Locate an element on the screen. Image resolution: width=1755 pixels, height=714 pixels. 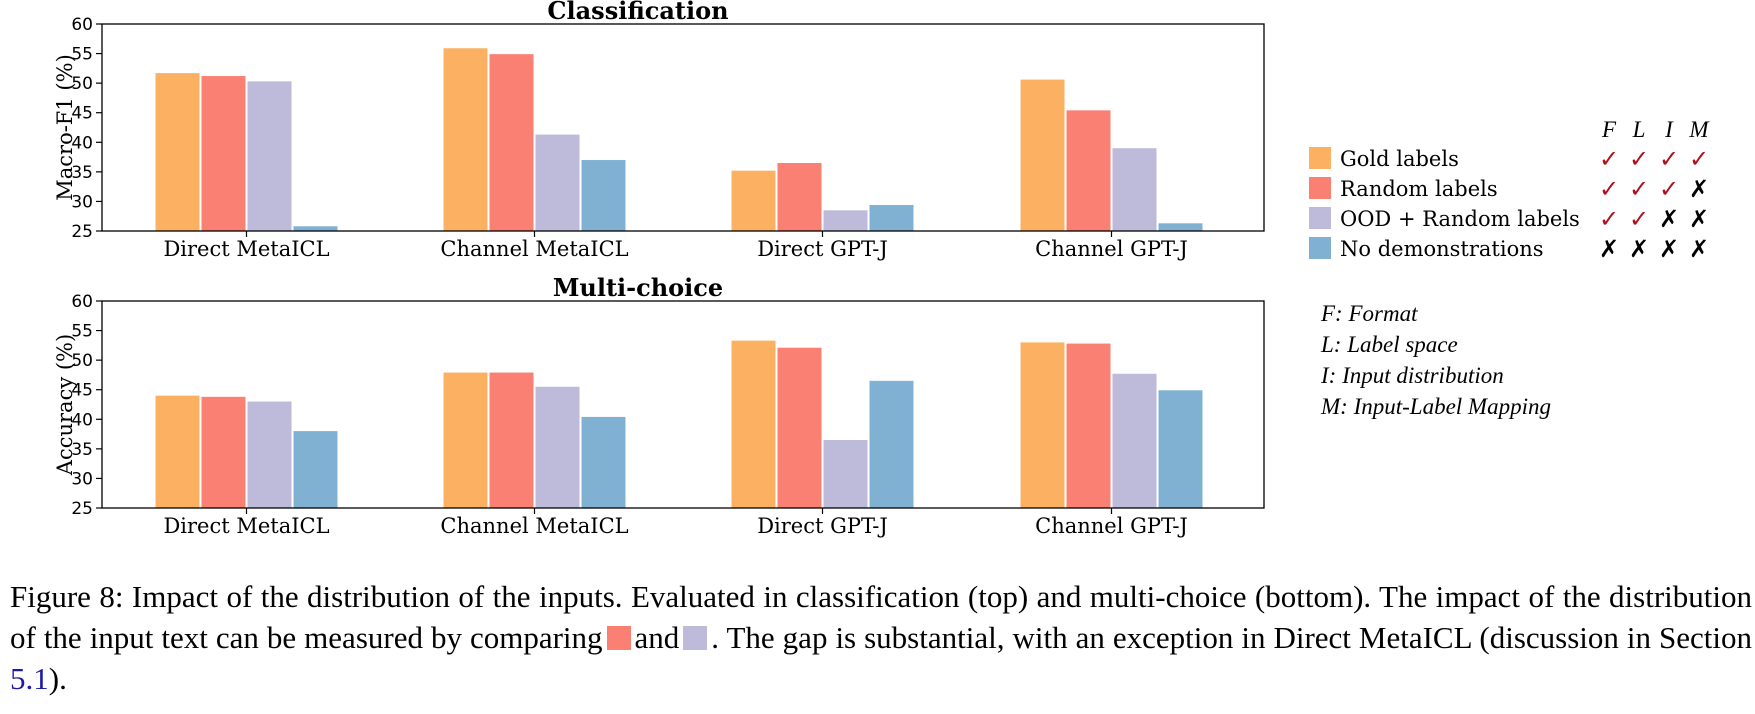
y-axis-label-1: Macro-F1 (%) is located at coordinates (65, 127).